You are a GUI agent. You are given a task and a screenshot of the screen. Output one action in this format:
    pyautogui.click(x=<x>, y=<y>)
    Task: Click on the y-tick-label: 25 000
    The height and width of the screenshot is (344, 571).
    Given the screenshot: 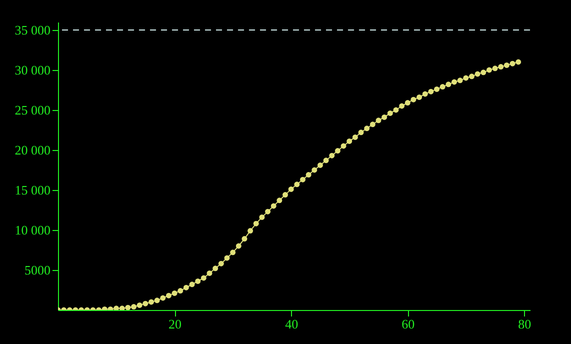 What is the action you would take?
    pyautogui.click(x=32, y=110)
    